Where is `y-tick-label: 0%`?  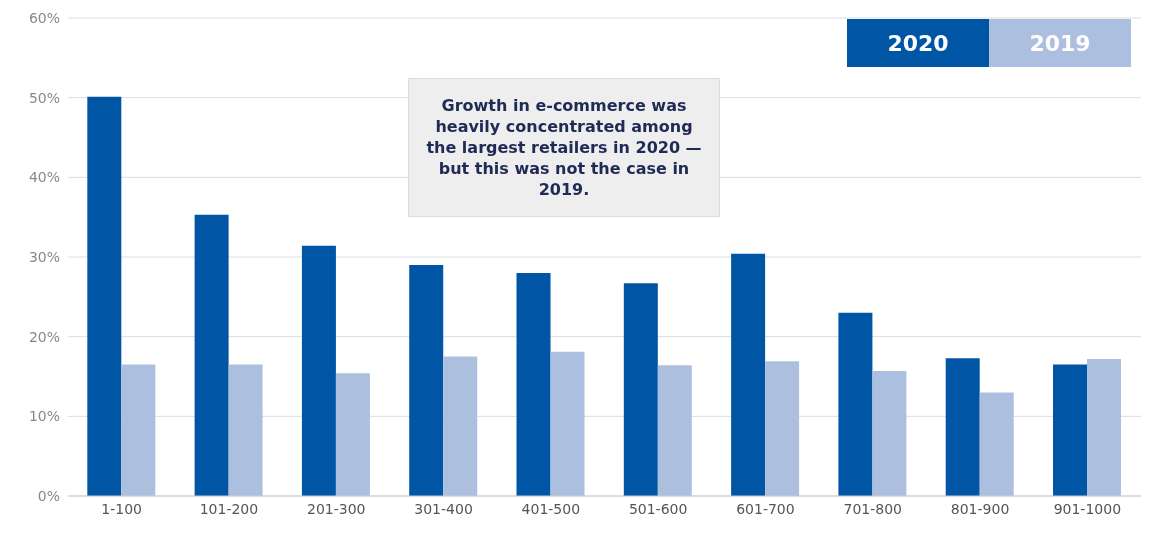 y-tick-label: 0% is located at coordinates (48, 495).